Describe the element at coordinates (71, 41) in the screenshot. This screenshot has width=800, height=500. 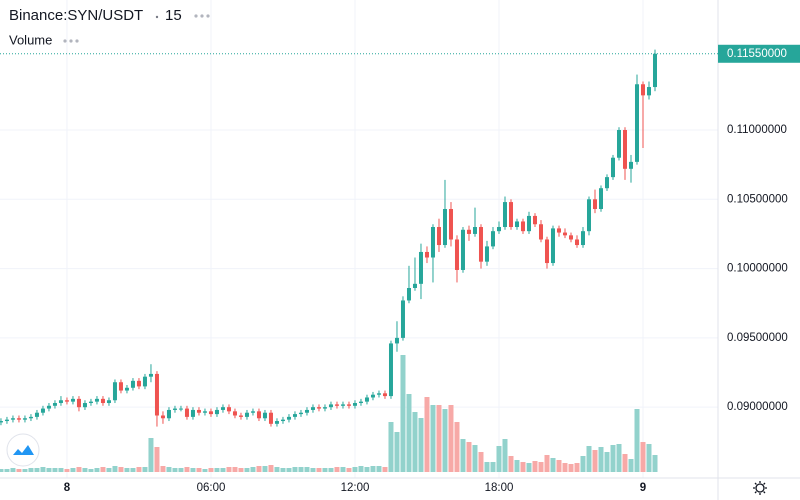
I see `volume-menu` at that location.